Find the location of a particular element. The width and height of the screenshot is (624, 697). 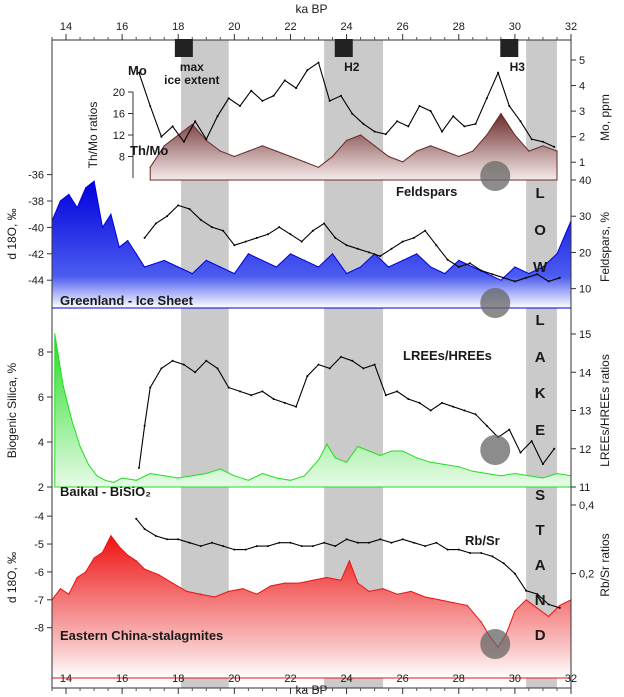

stand-letter-3: L is located at coordinates (540, 320).